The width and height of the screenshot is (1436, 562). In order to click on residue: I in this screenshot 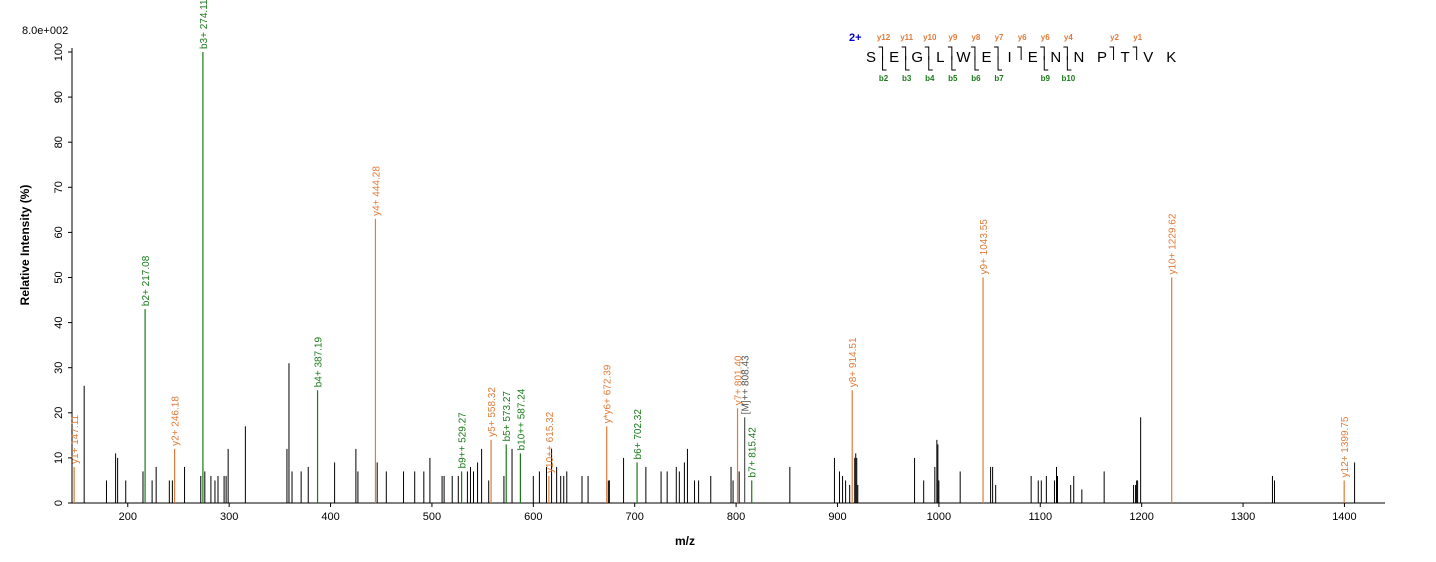, I will do `click(1010, 57)`.